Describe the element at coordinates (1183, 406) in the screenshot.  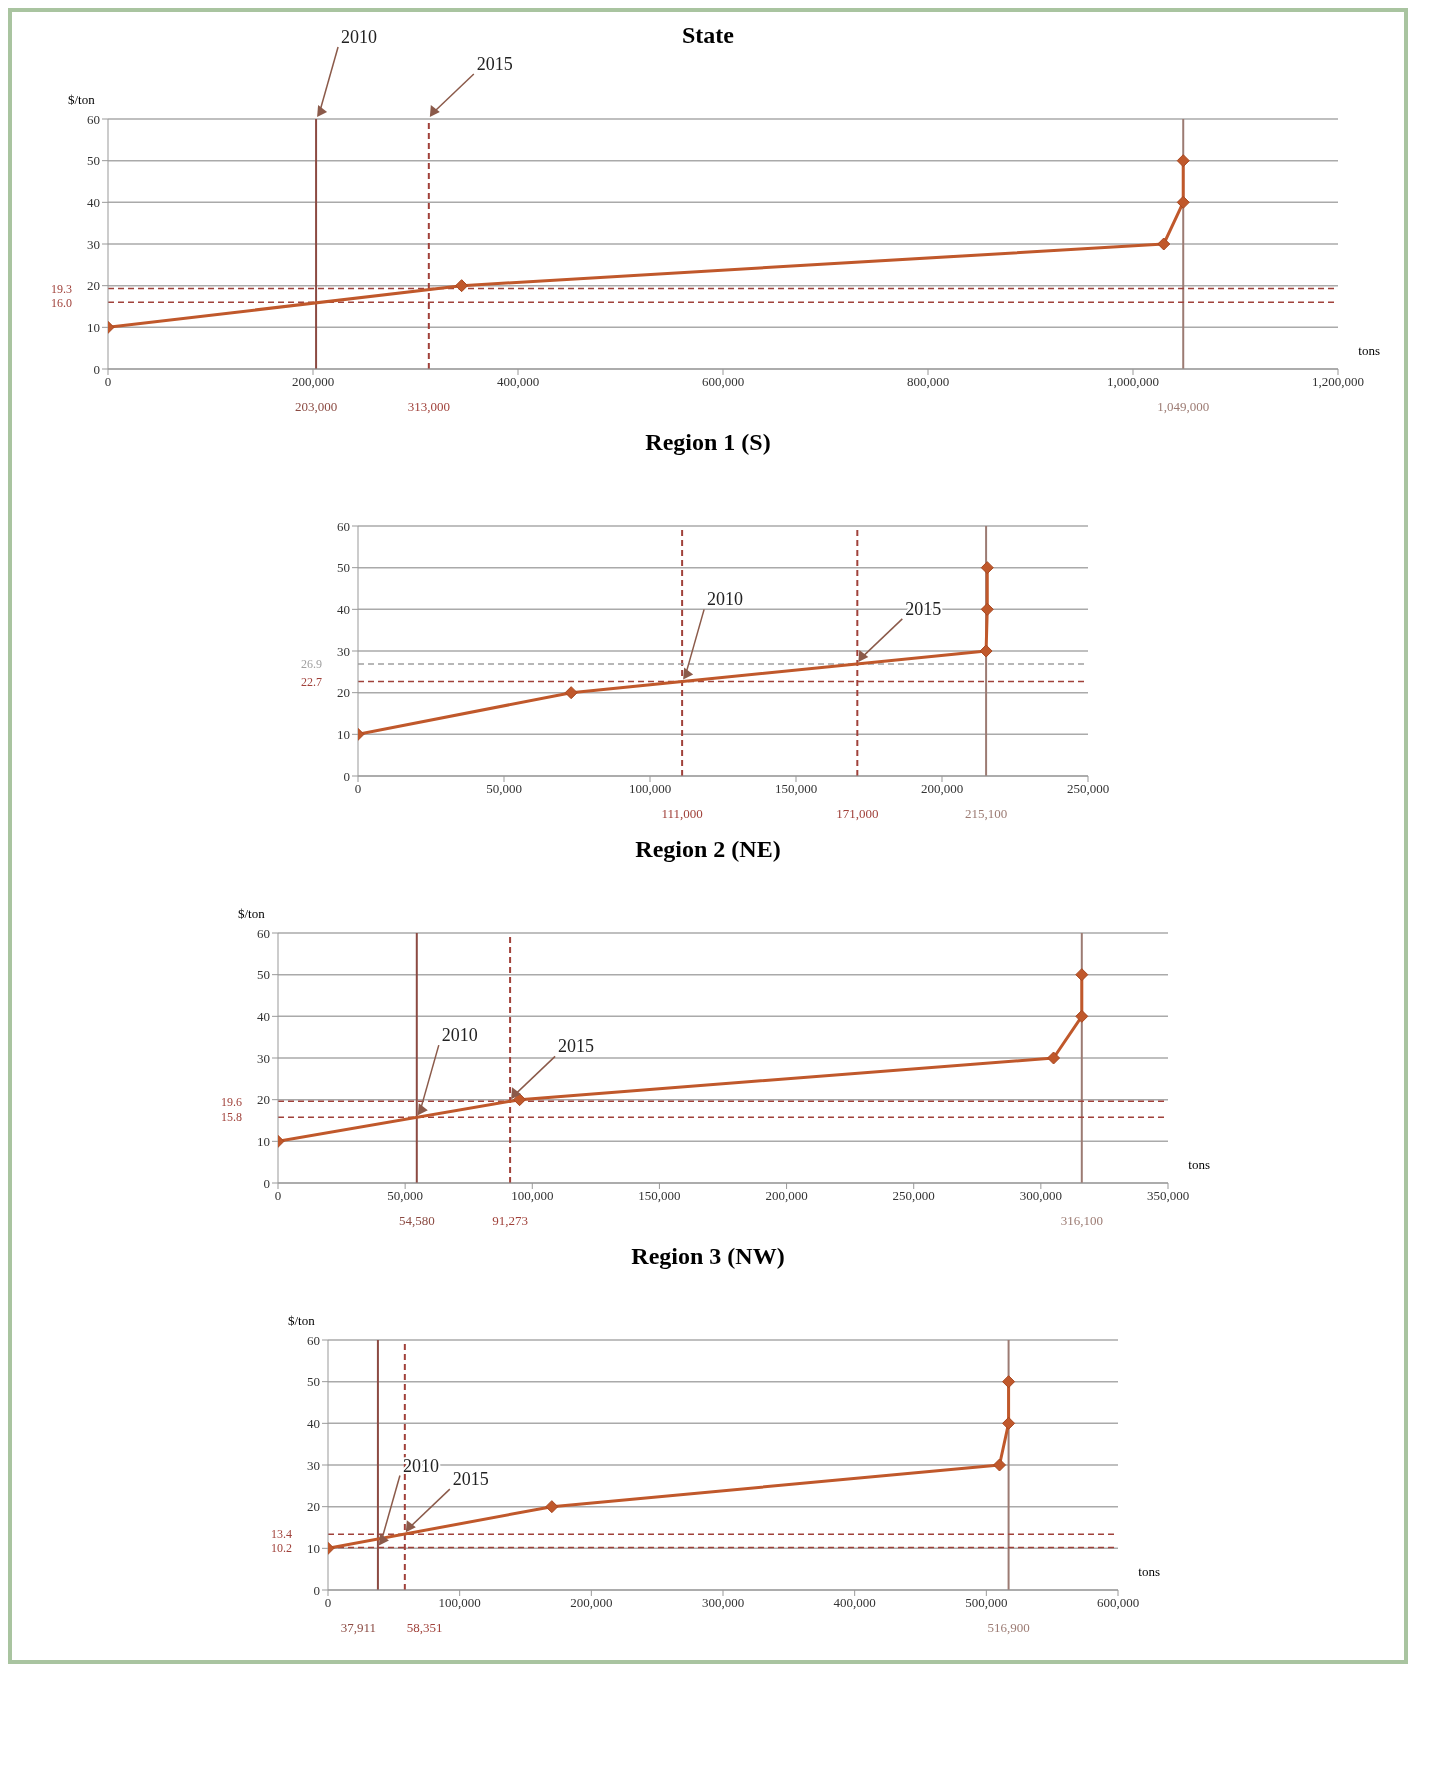
I see `ref-line-label: 1,049,000` at that location.